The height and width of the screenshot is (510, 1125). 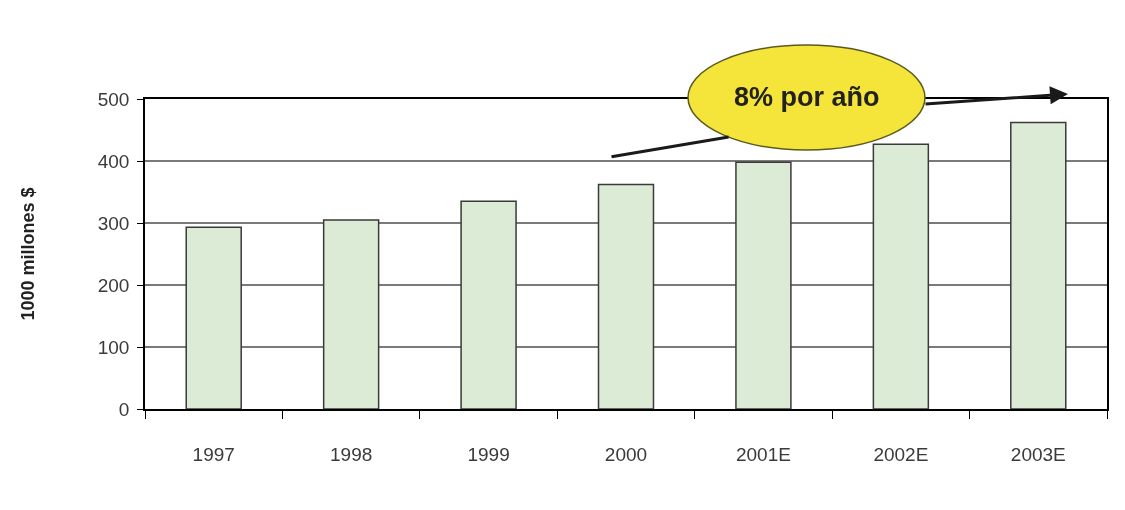 I want to click on y-tick-label: 500, so click(x=113, y=99).